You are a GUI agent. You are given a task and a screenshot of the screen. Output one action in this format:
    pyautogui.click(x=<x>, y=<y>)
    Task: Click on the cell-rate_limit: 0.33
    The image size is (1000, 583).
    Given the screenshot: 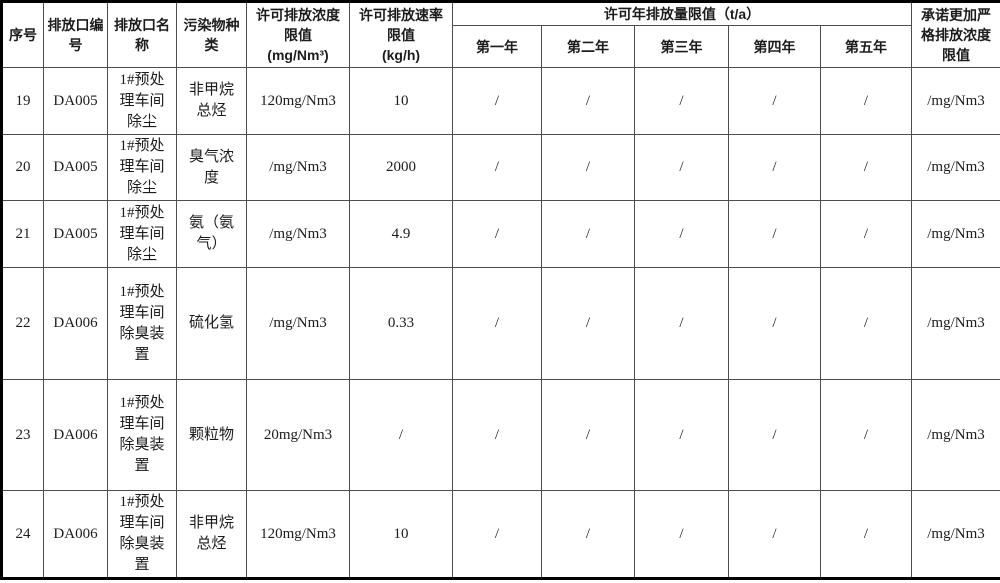 What is the action you would take?
    pyautogui.click(x=401, y=323)
    